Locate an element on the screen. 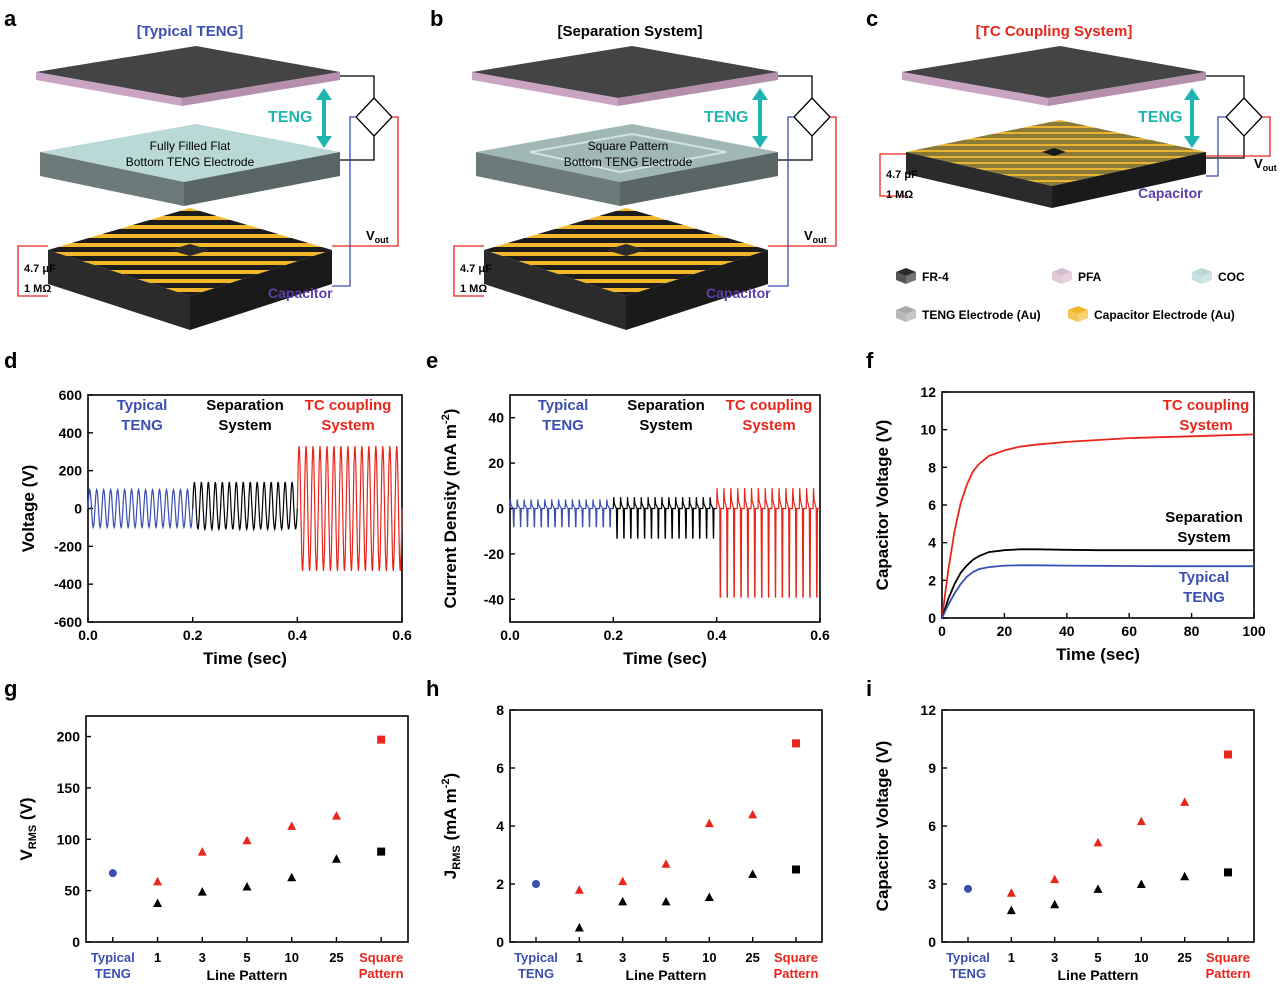 This screenshot has width=1280, height=984. panel-letter: g is located at coordinates (10, 688).